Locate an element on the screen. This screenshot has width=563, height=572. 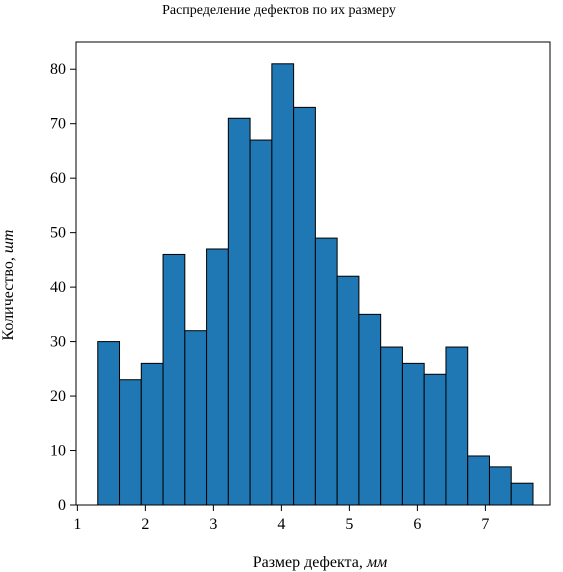
y-tick-label: 20 is located at coordinates (58, 396).